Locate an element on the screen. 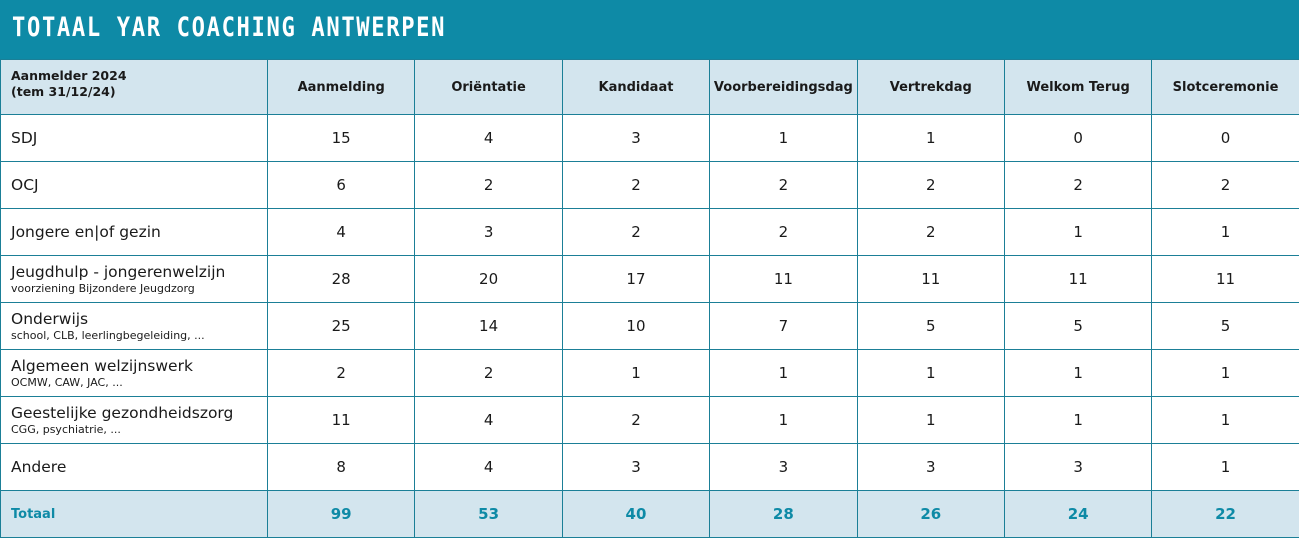 The width and height of the screenshot is (1299, 538). header-aanmelder-line1: Aanmelder 2024 is located at coordinates (139, 76).